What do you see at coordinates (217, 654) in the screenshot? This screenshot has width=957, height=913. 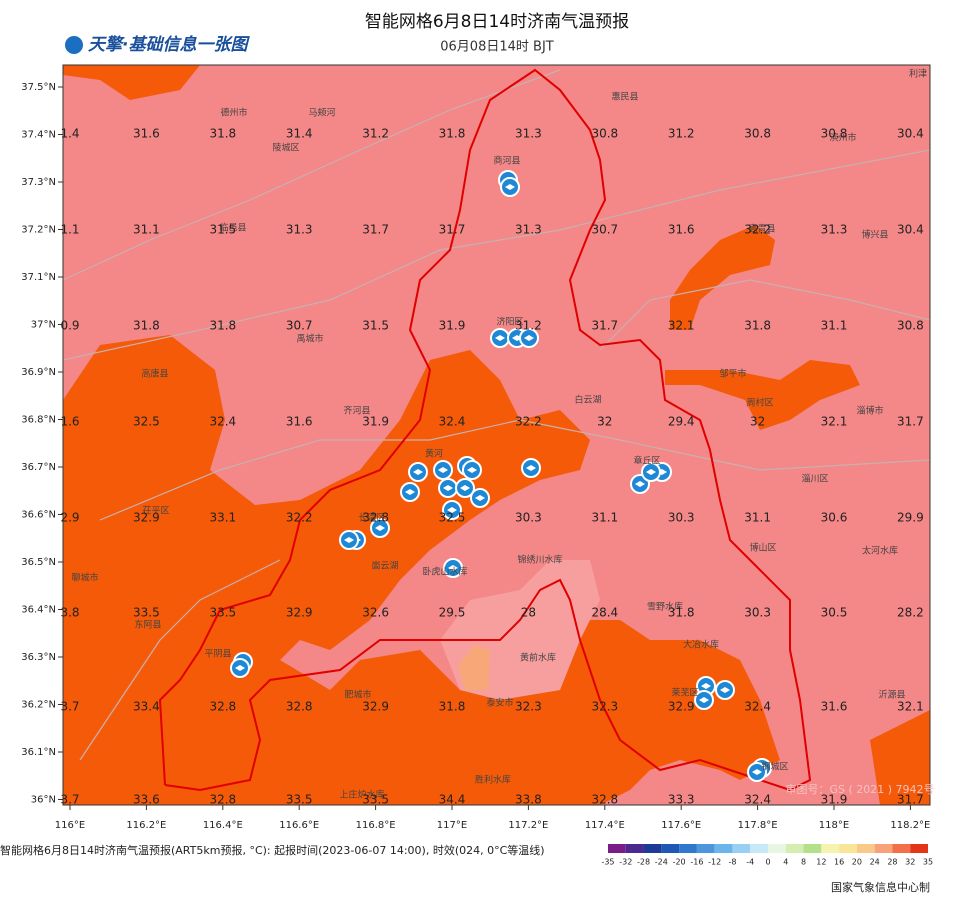 I see `place-label: 平阴县` at bounding box center [217, 654].